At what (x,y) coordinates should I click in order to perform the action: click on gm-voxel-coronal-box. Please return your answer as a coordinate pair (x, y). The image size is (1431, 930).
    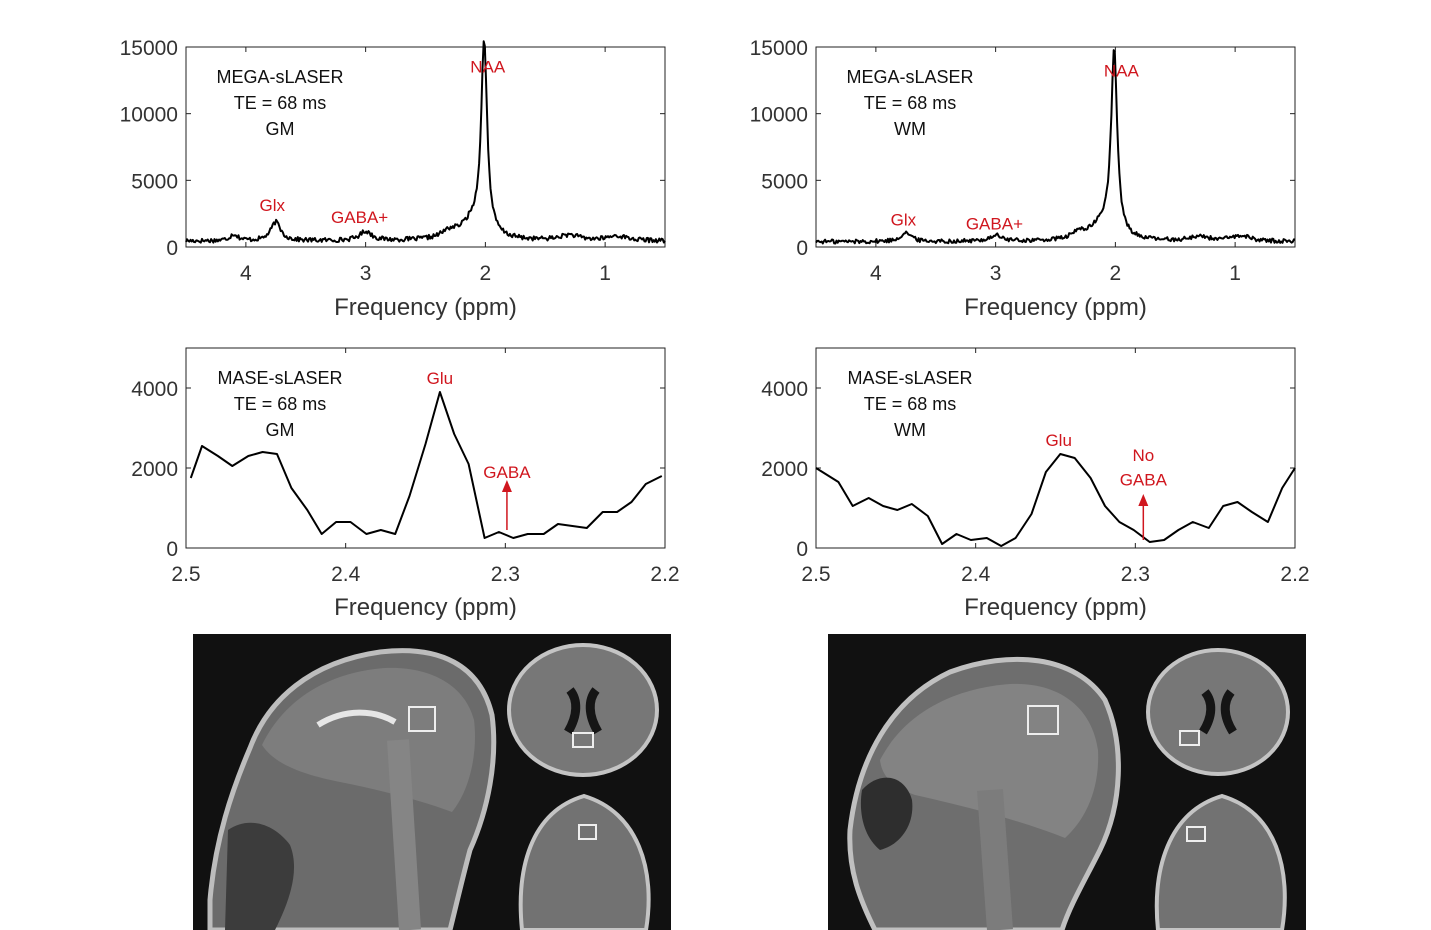
    Looking at the image, I should click on (587, 832).